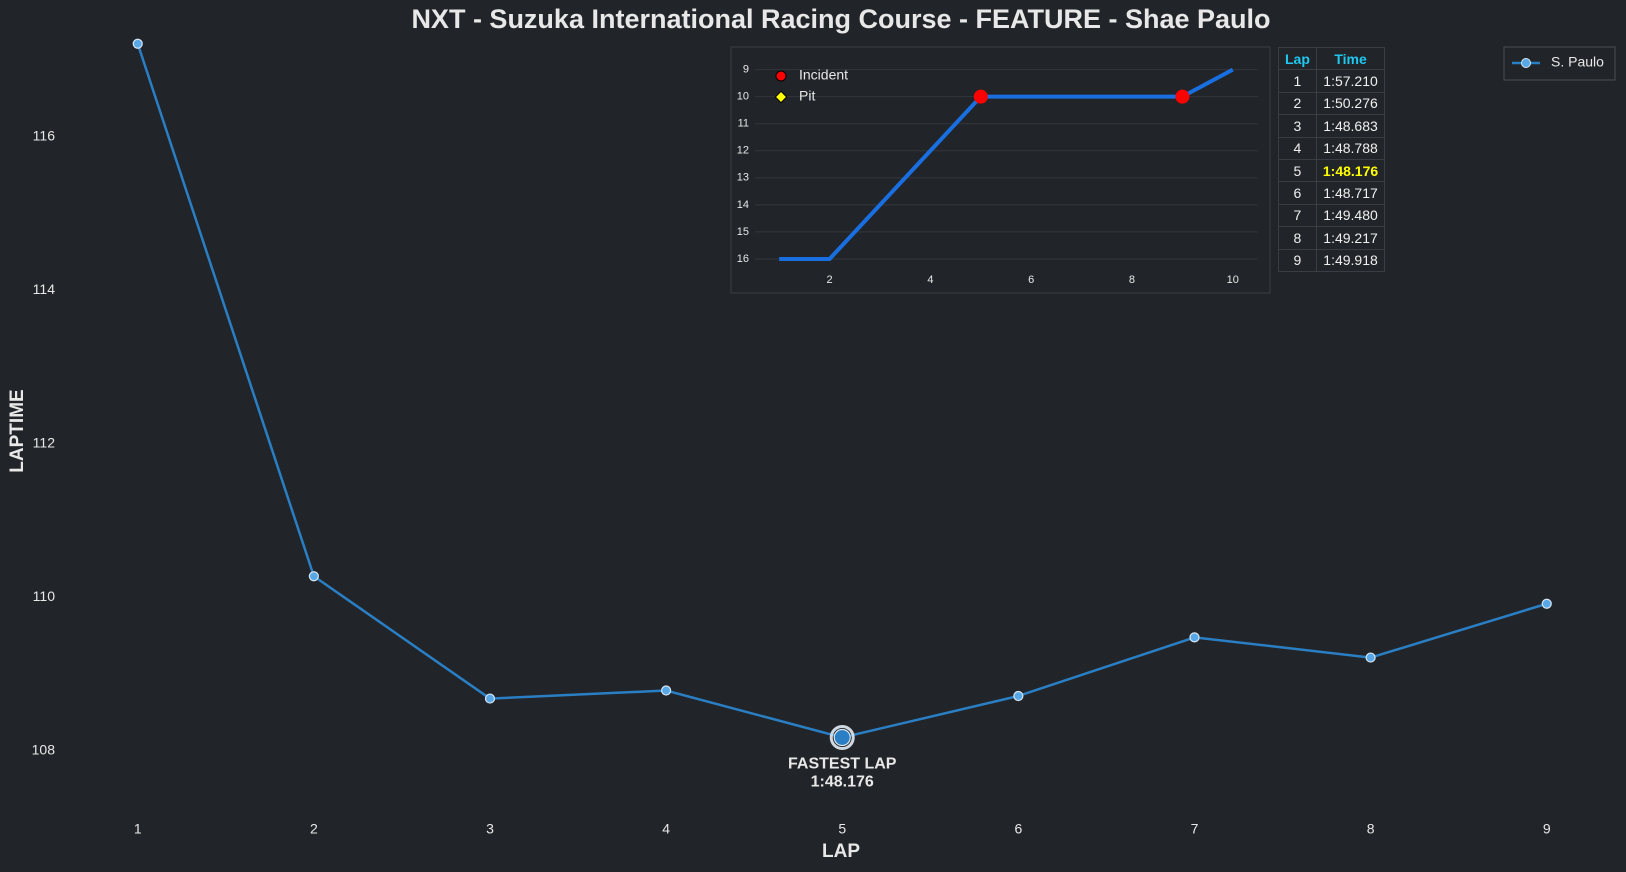  What do you see at coordinates (842, 764) in the screenshot?
I see `annotation: FASTEST LAP` at bounding box center [842, 764].